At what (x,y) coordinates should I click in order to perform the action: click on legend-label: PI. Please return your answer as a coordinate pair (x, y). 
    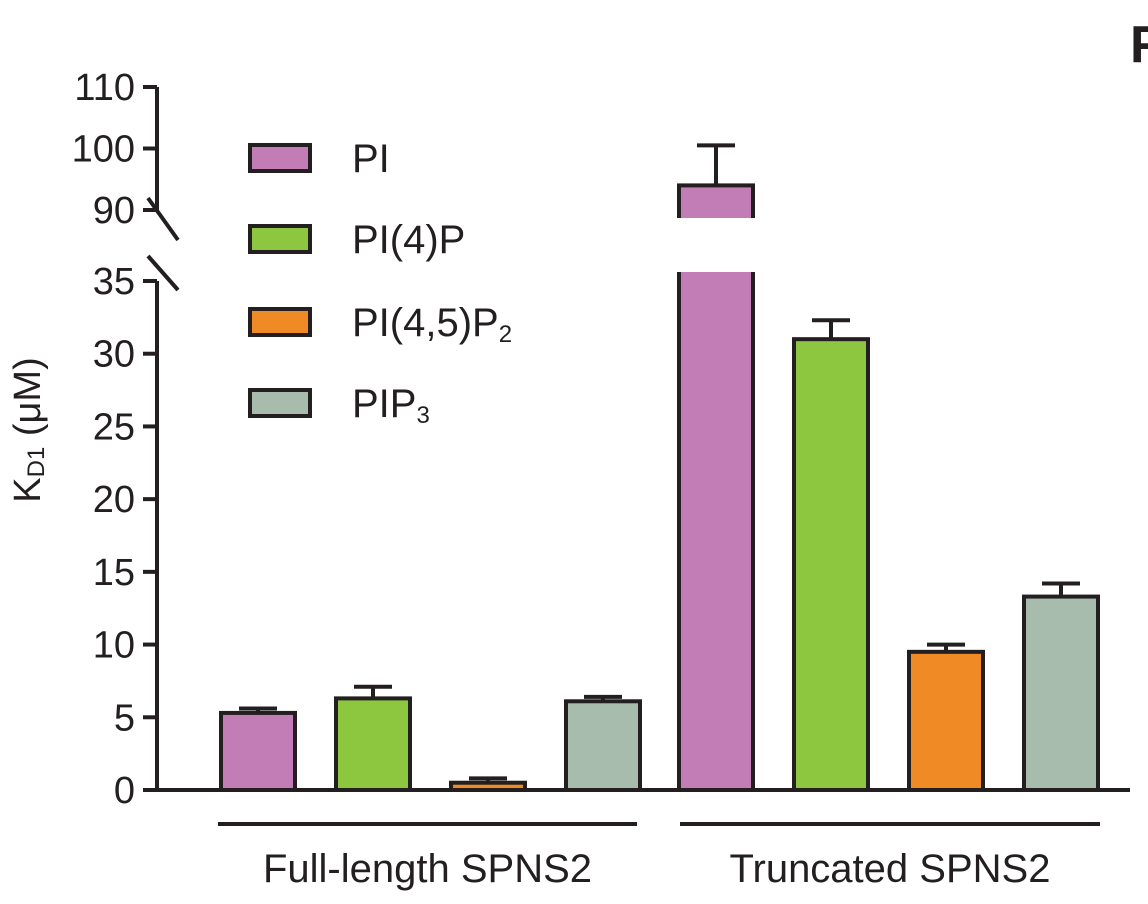
    Looking at the image, I should click on (371, 159).